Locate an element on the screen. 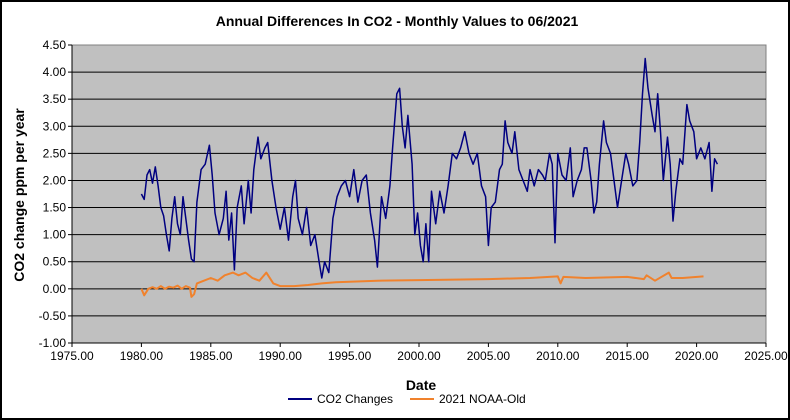  y-tick-label: -1.00 is located at coordinates (53, 343).